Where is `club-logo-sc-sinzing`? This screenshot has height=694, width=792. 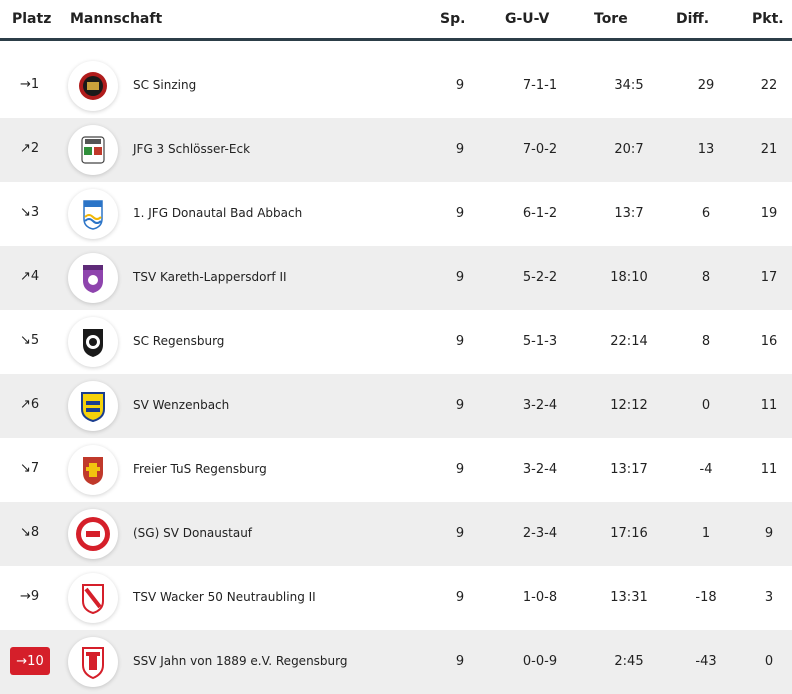 club-logo-sc-sinzing is located at coordinates (93, 86).